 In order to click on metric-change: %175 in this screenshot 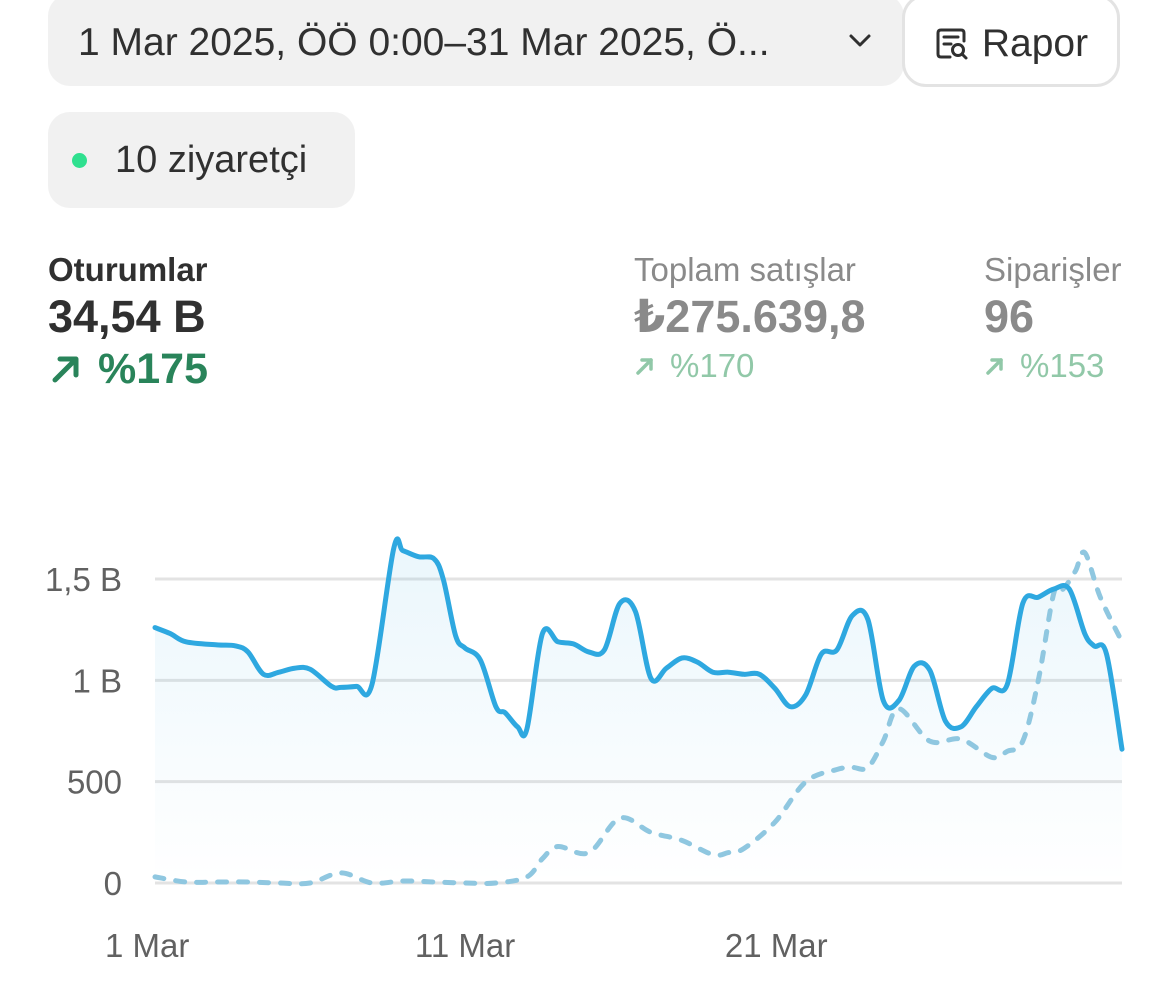, I will do `click(128, 369)`.